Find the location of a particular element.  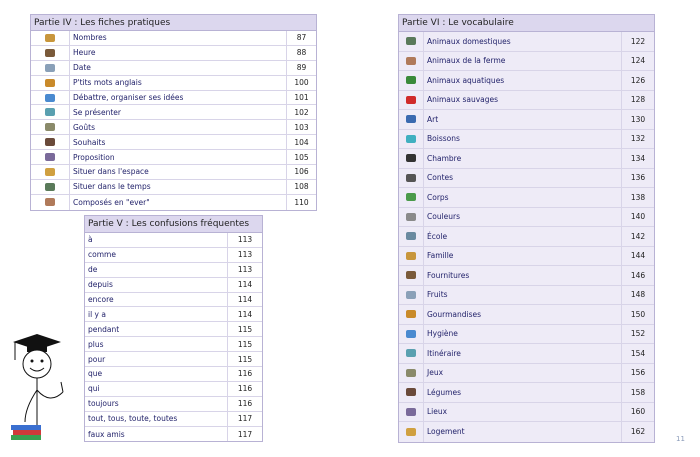

entry-page: 116 is located at coordinates (245, 403).